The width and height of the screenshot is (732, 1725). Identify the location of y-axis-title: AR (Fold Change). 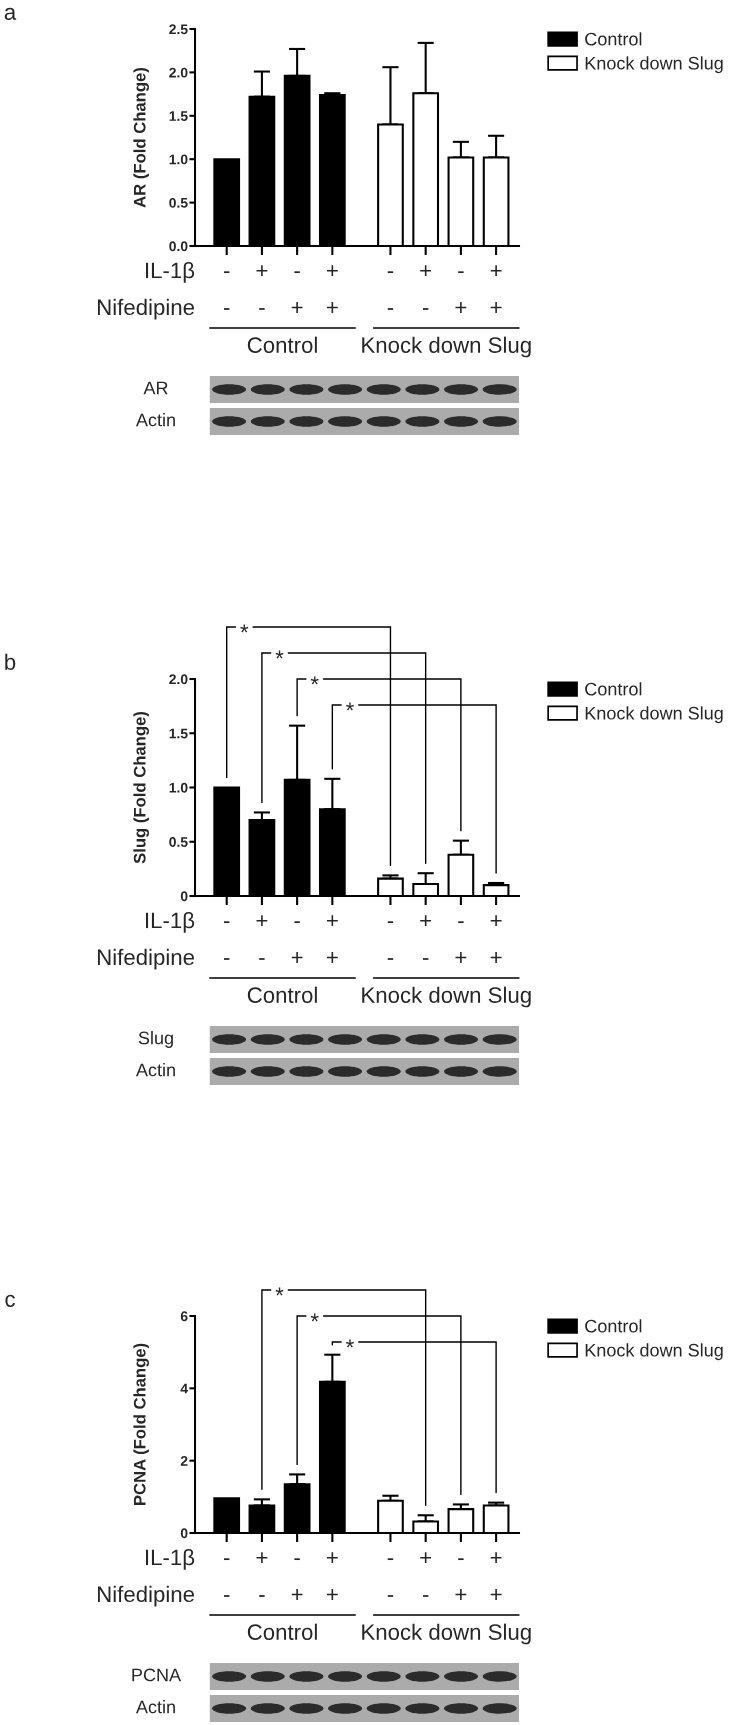
(141, 137).